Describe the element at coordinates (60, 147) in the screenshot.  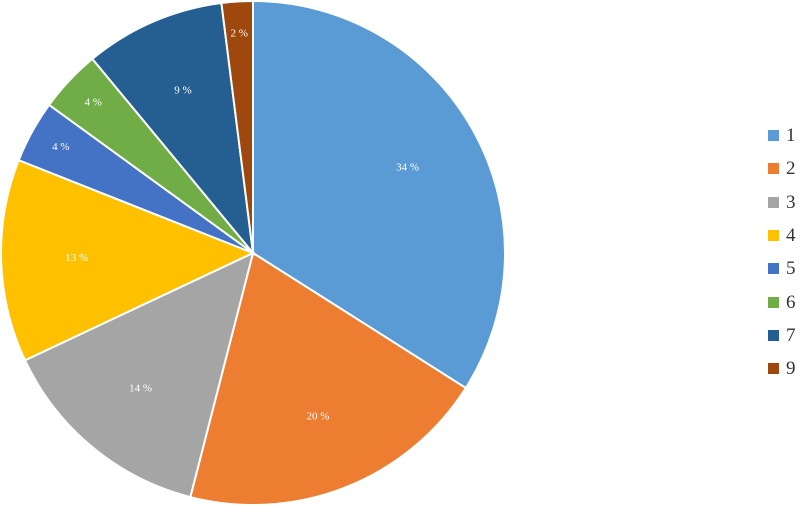
I see `data-label-5: 4 %` at that location.